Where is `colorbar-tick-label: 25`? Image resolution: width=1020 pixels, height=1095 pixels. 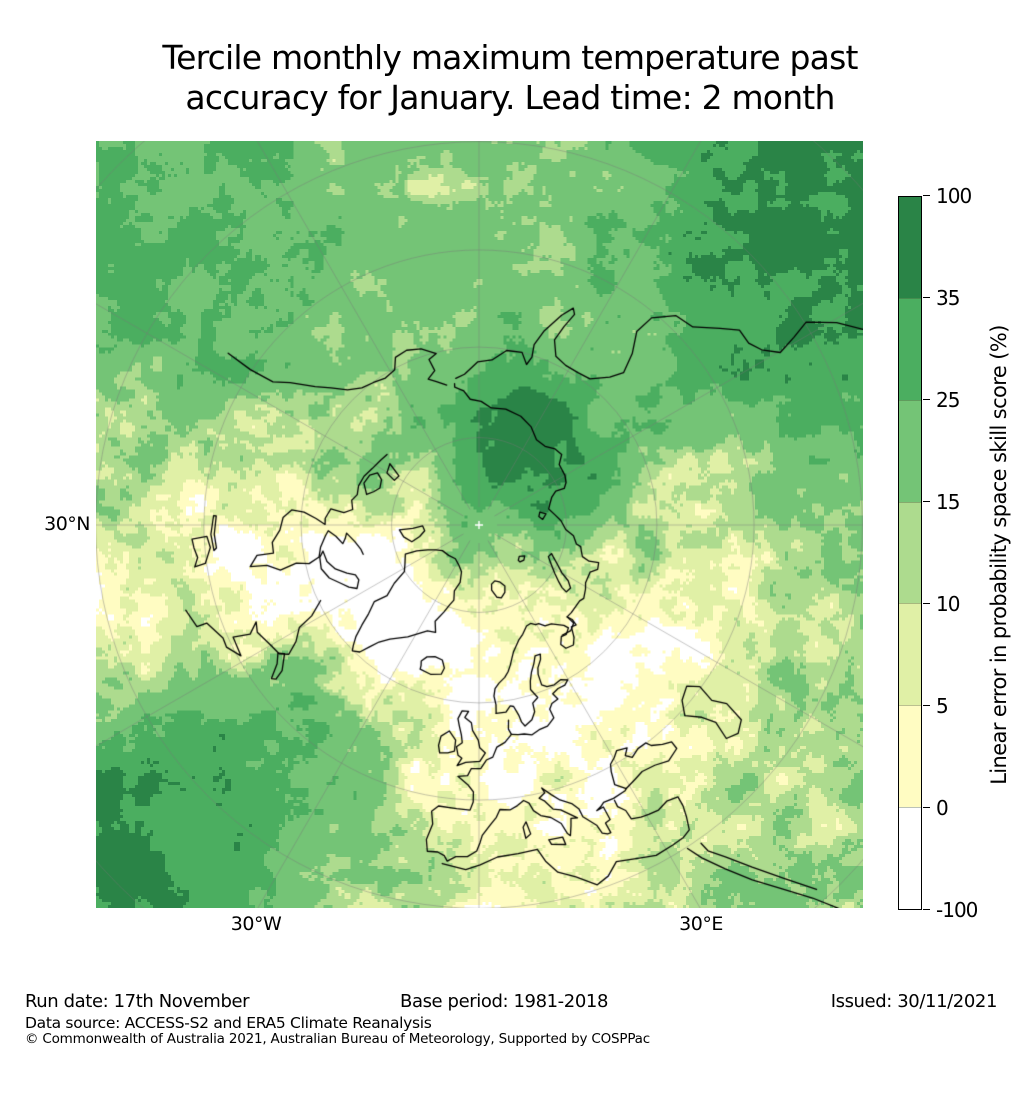
colorbar-tick-label: 25 is located at coordinates (948, 400).